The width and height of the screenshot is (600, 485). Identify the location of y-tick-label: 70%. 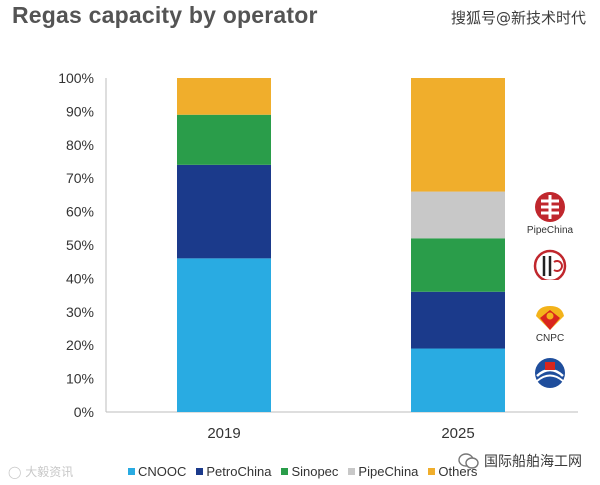
(80, 178).